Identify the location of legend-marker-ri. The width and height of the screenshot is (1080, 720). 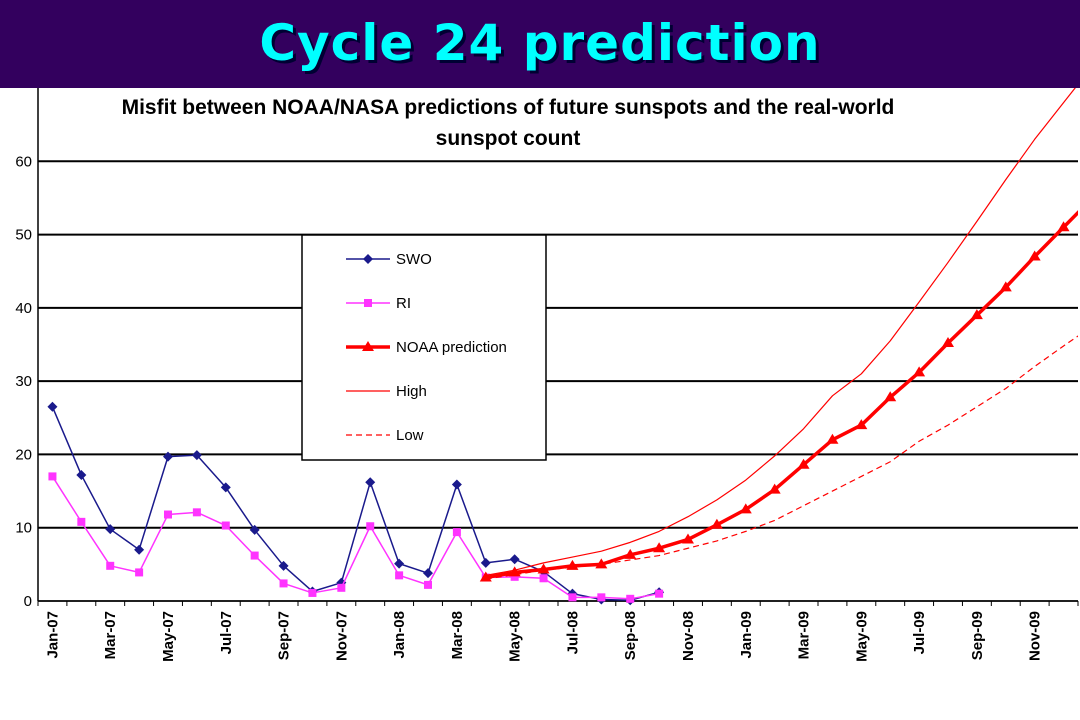
(368, 303).